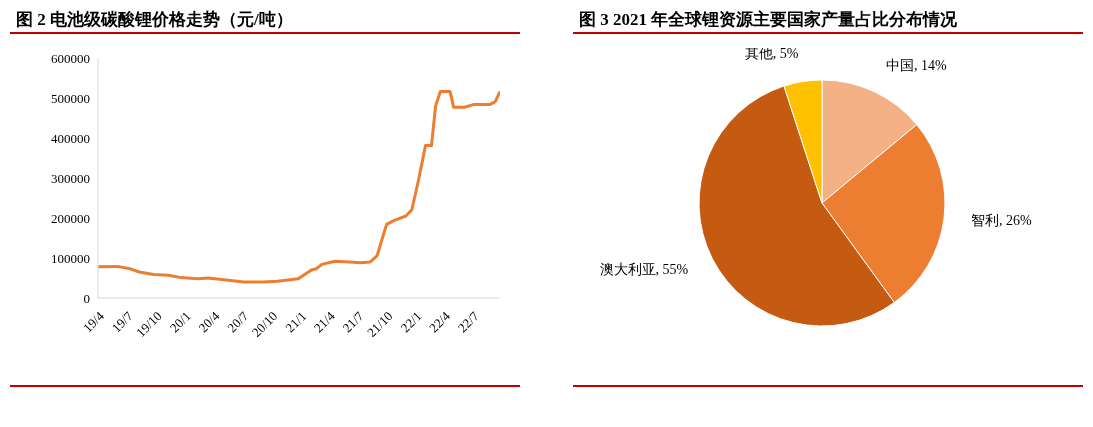 Image resolution: width=1093 pixels, height=427 pixels. What do you see at coordinates (70, 218) in the screenshot?
I see `y-tick-label: 200000` at bounding box center [70, 218].